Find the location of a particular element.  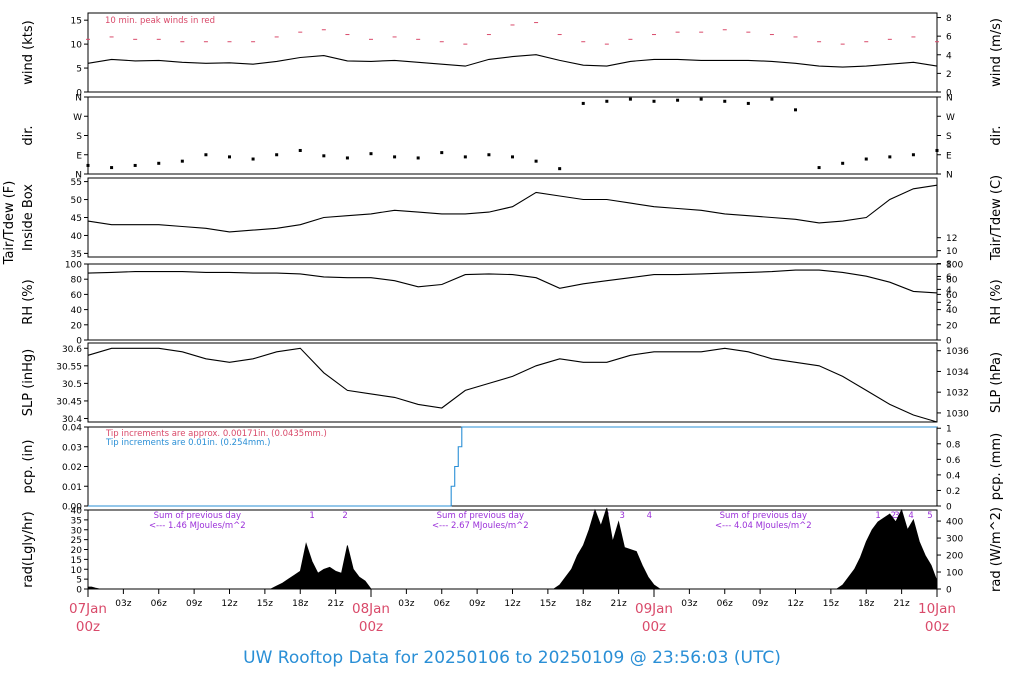

wind-right-tick-label: 8 is located at coordinates (949, 19).